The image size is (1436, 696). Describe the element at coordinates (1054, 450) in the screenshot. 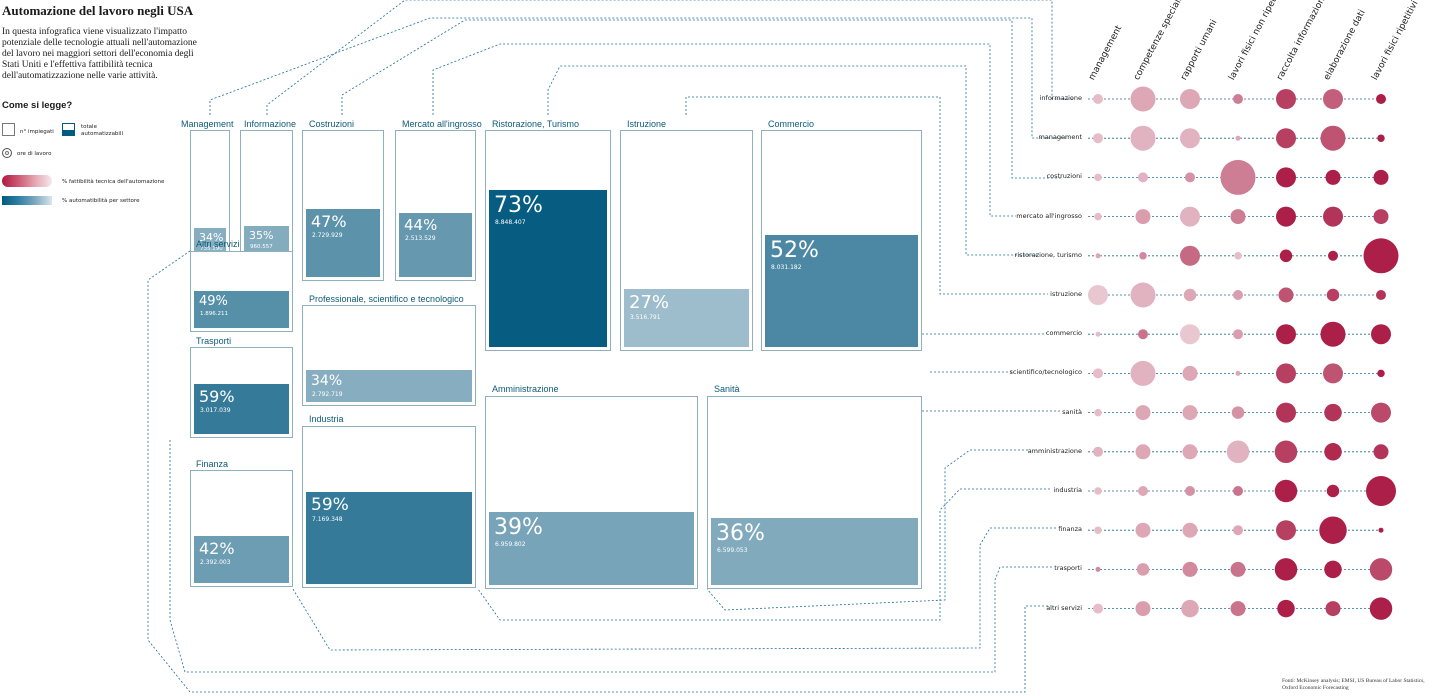

I see `bubble-row-label: amministrazione` at that location.